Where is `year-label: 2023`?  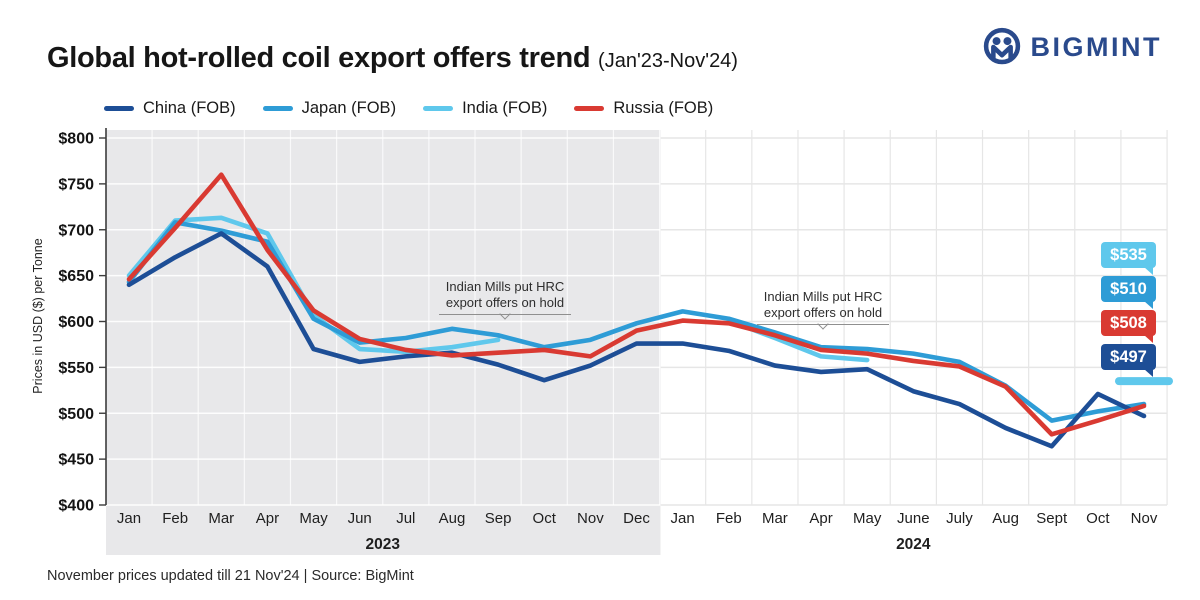 year-label: 2023 is located at coordinates (383, 544).